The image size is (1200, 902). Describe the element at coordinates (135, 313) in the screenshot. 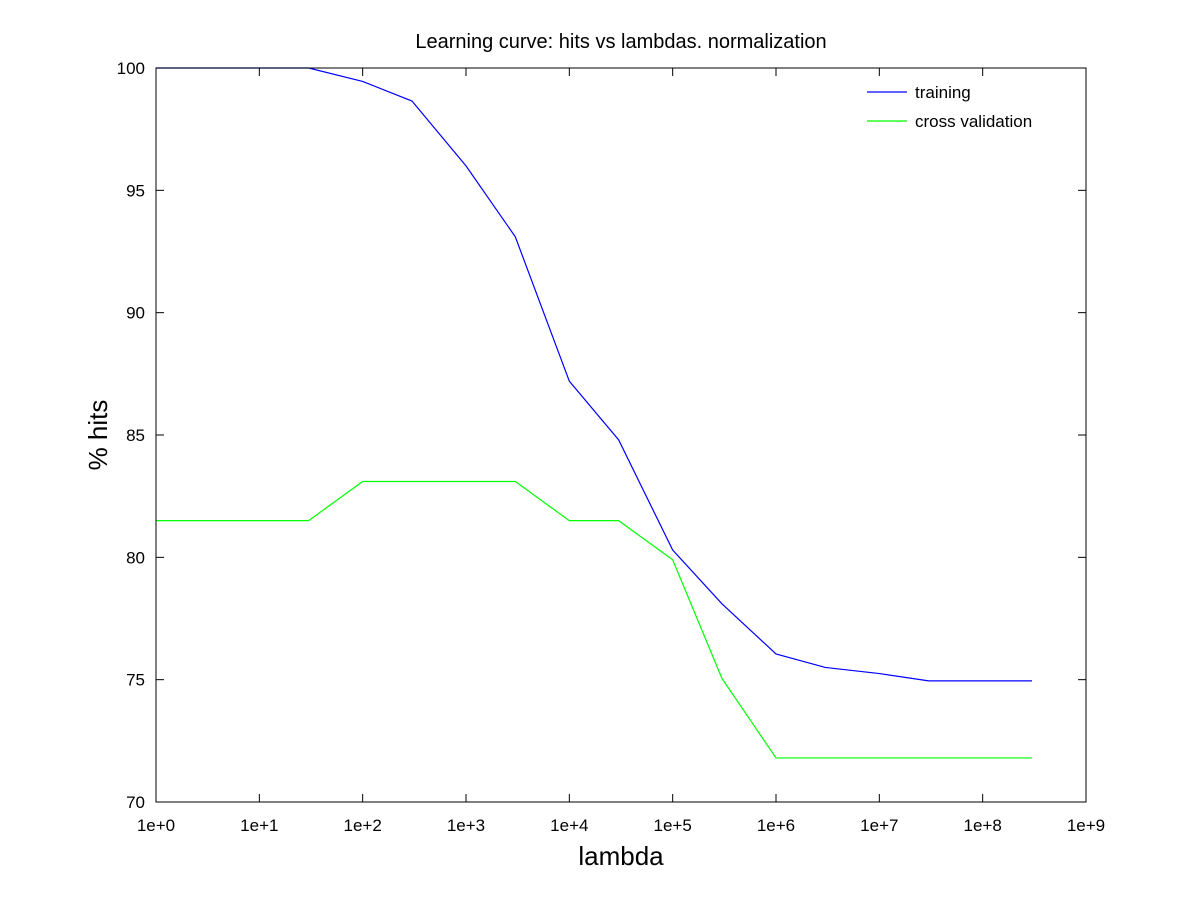

I see `y-tick-label: 90` at that location.